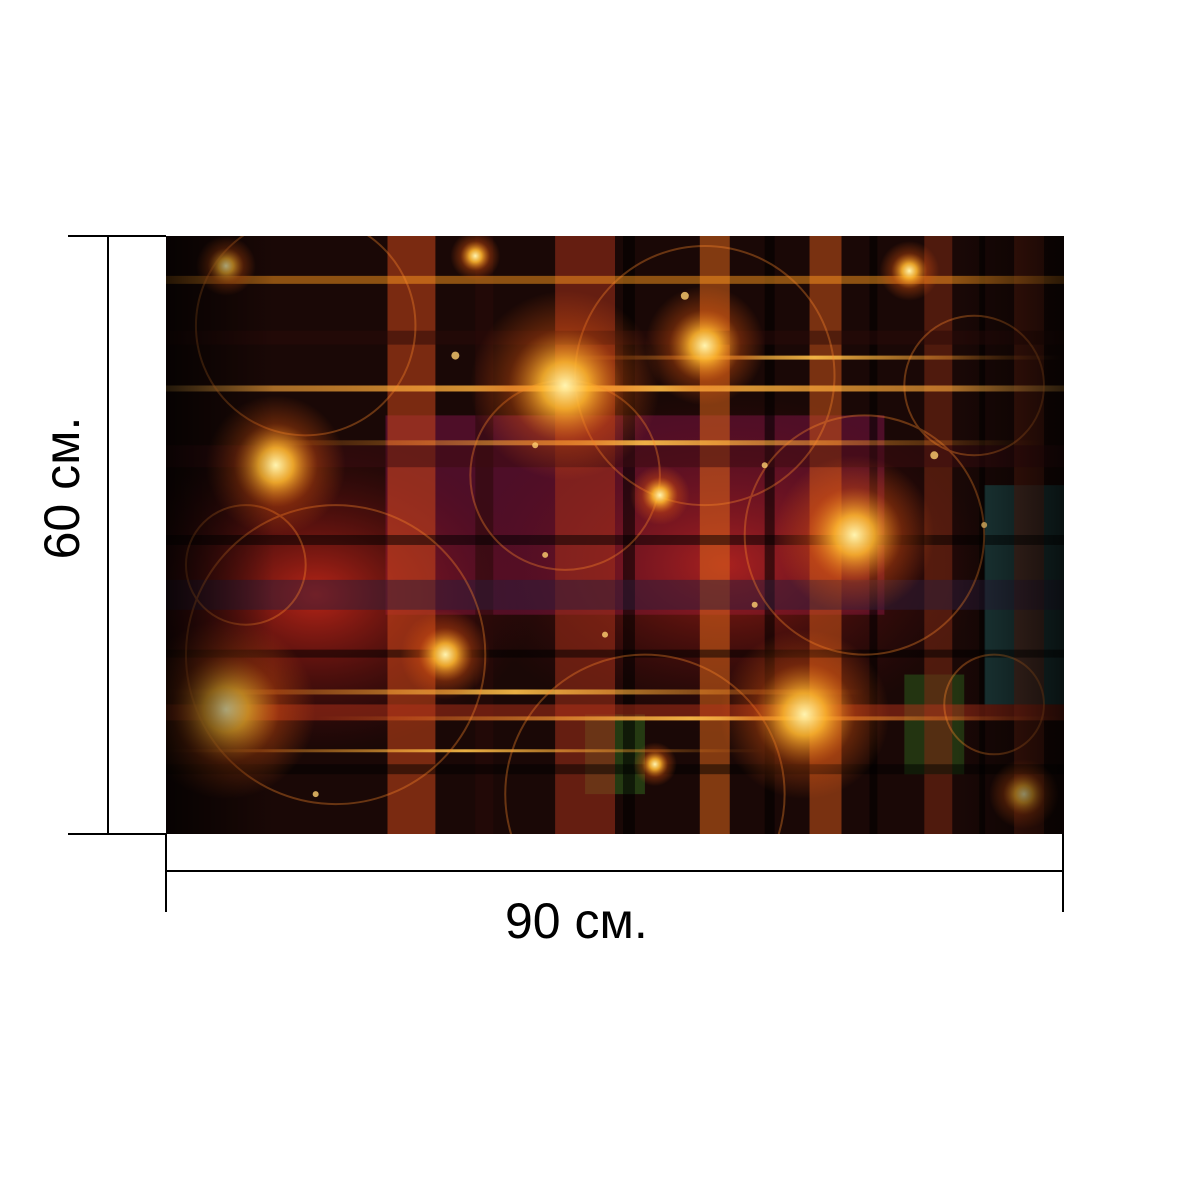 The width and height of the screenshot is (1200, 1200). Describe the element at coordinates (108, 535) in the screenshot. I see `height-dimension-line` at that location.